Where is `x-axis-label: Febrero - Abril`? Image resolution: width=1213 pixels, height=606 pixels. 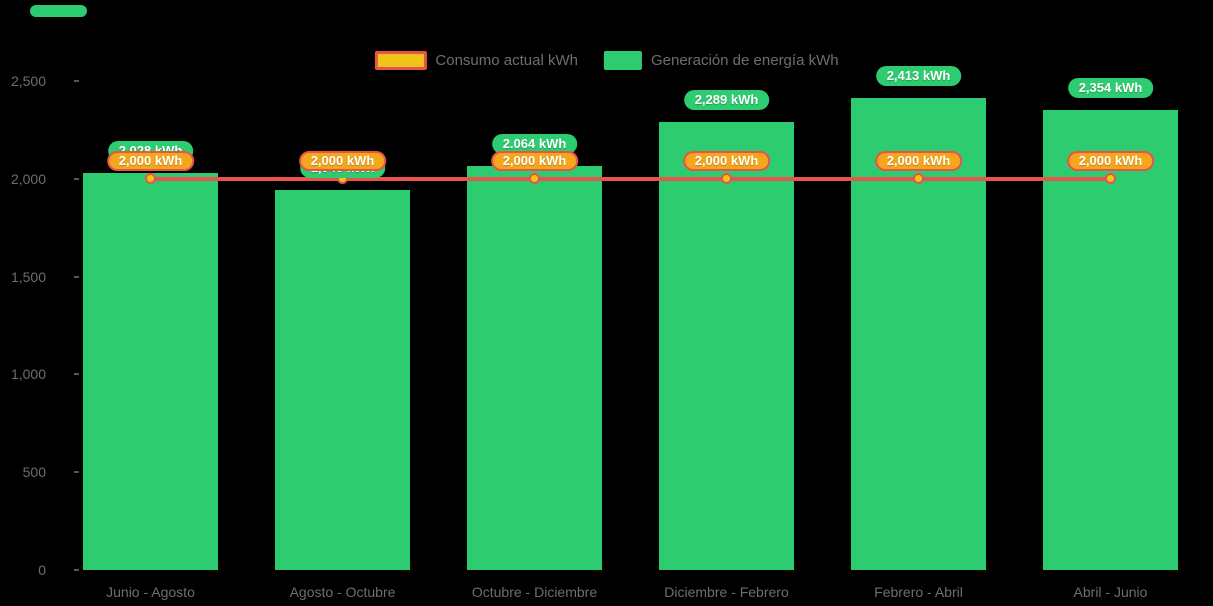
x-axis-label: Febrero - Abril is located at coordinates (918, 592).